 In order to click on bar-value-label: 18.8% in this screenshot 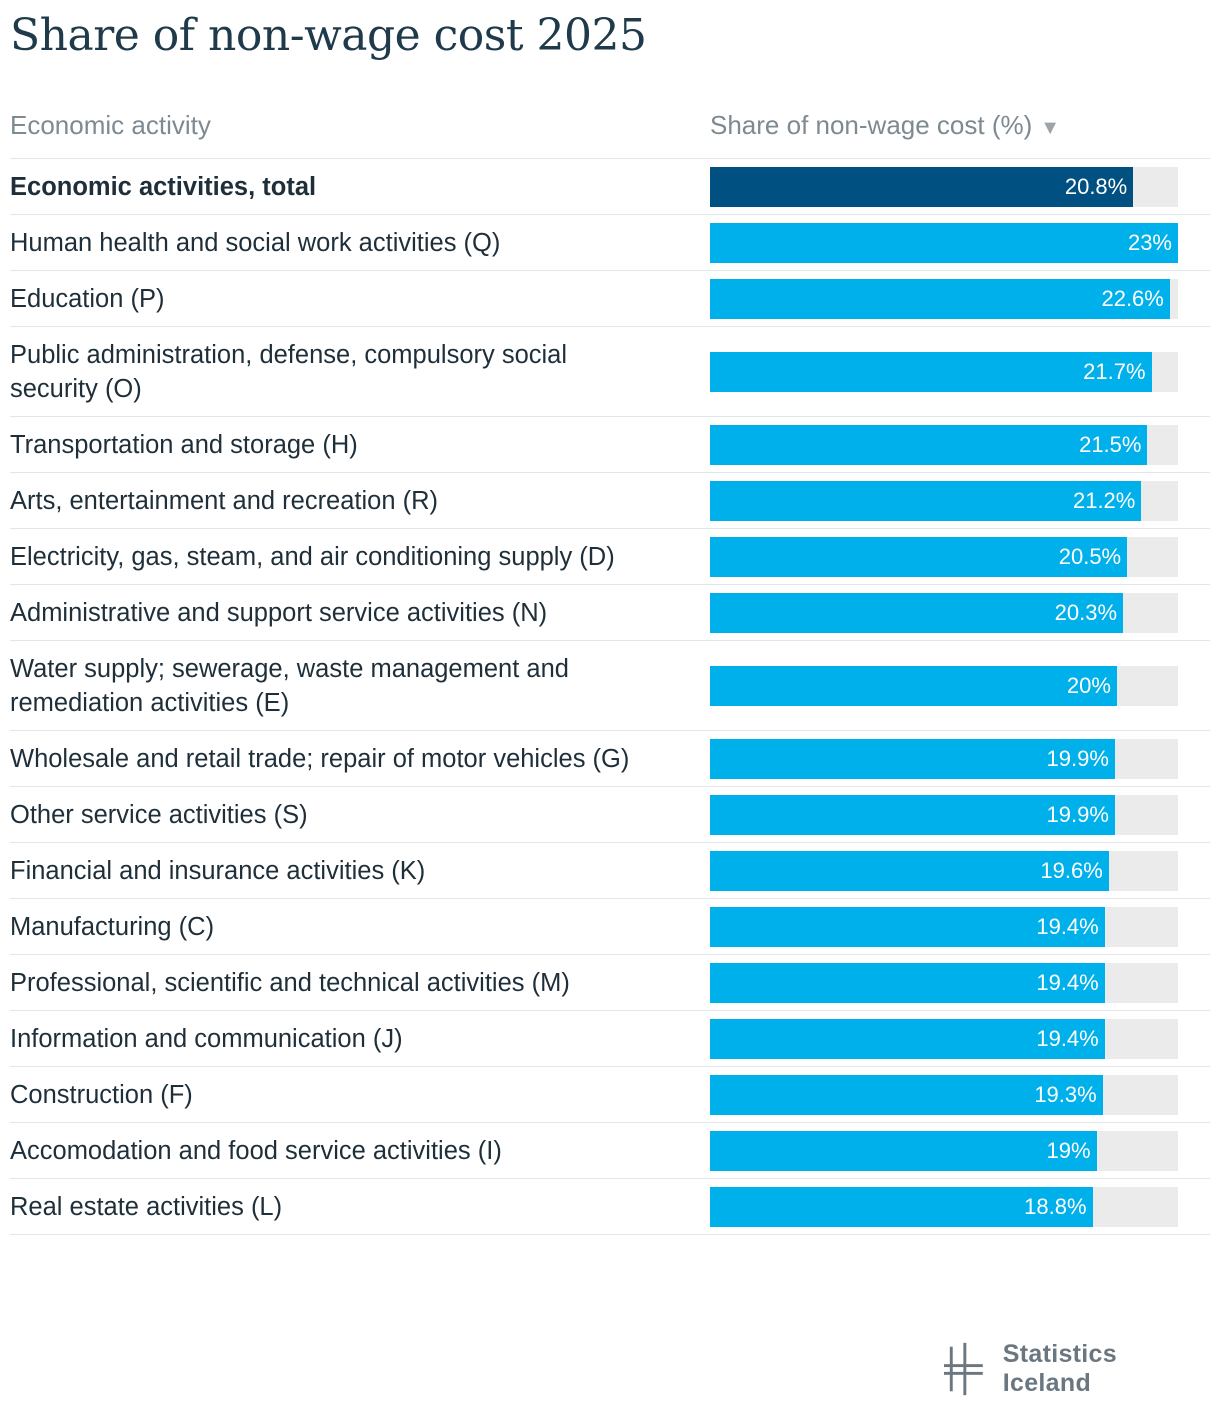, I will do `click(1055, 1206)`.